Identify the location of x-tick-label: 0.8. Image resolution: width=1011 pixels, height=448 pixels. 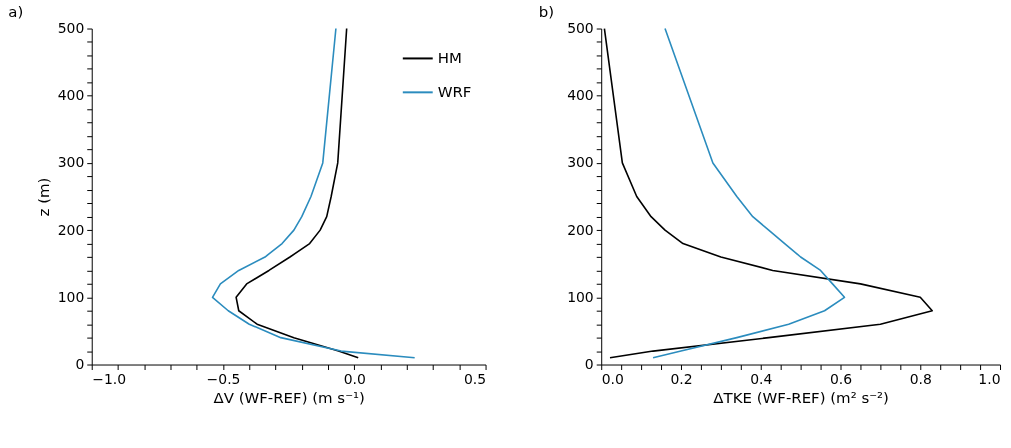
(920, 378).